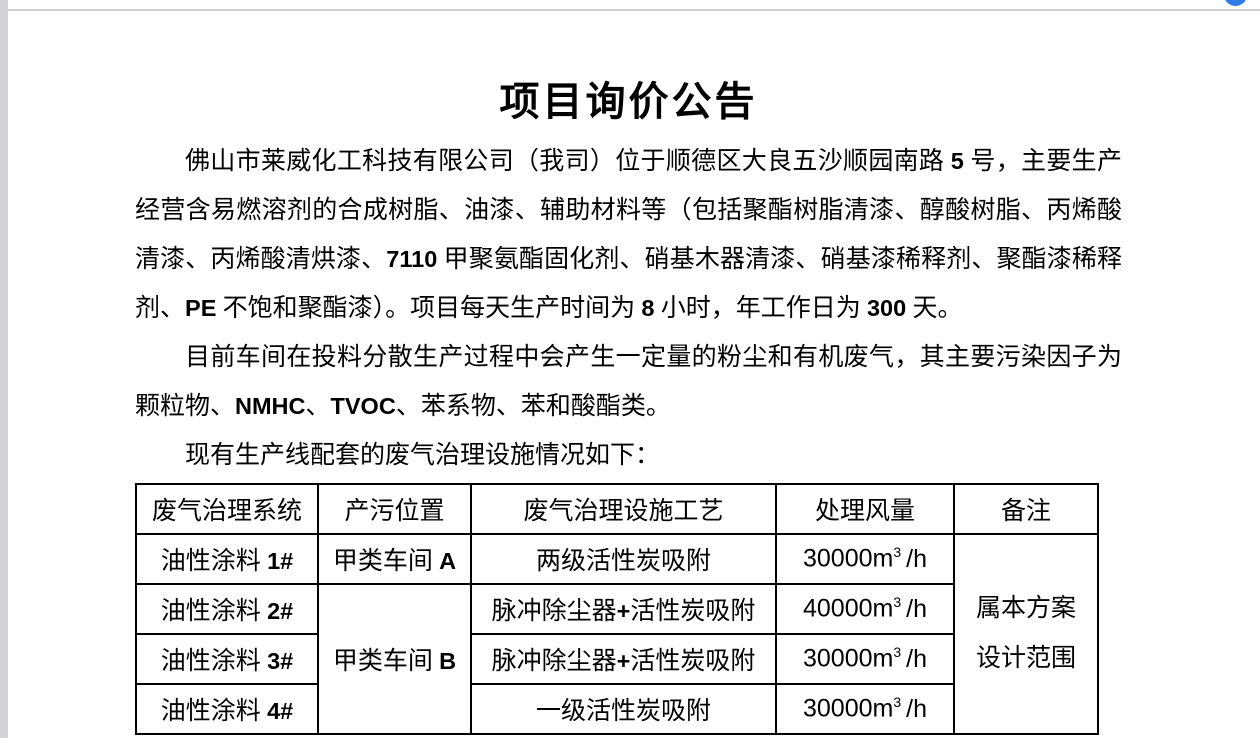  Describe the element at coordinates (394, 659) in the screenshot. I see `cell-location-merged: 甲类车间 B` at that location.